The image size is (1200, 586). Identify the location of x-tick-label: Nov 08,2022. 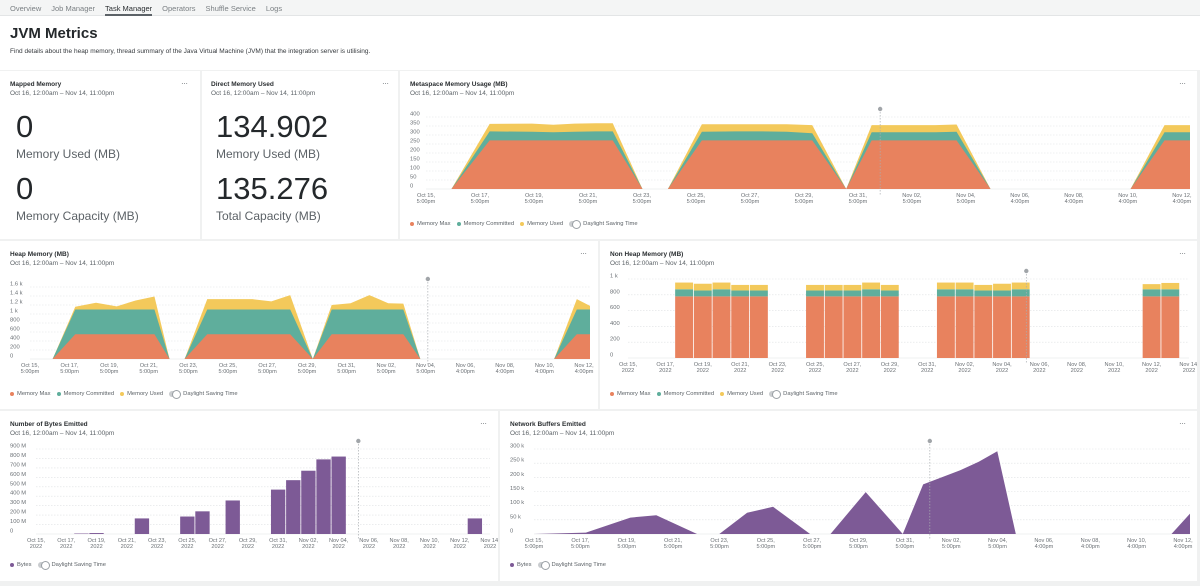
(400, 544).